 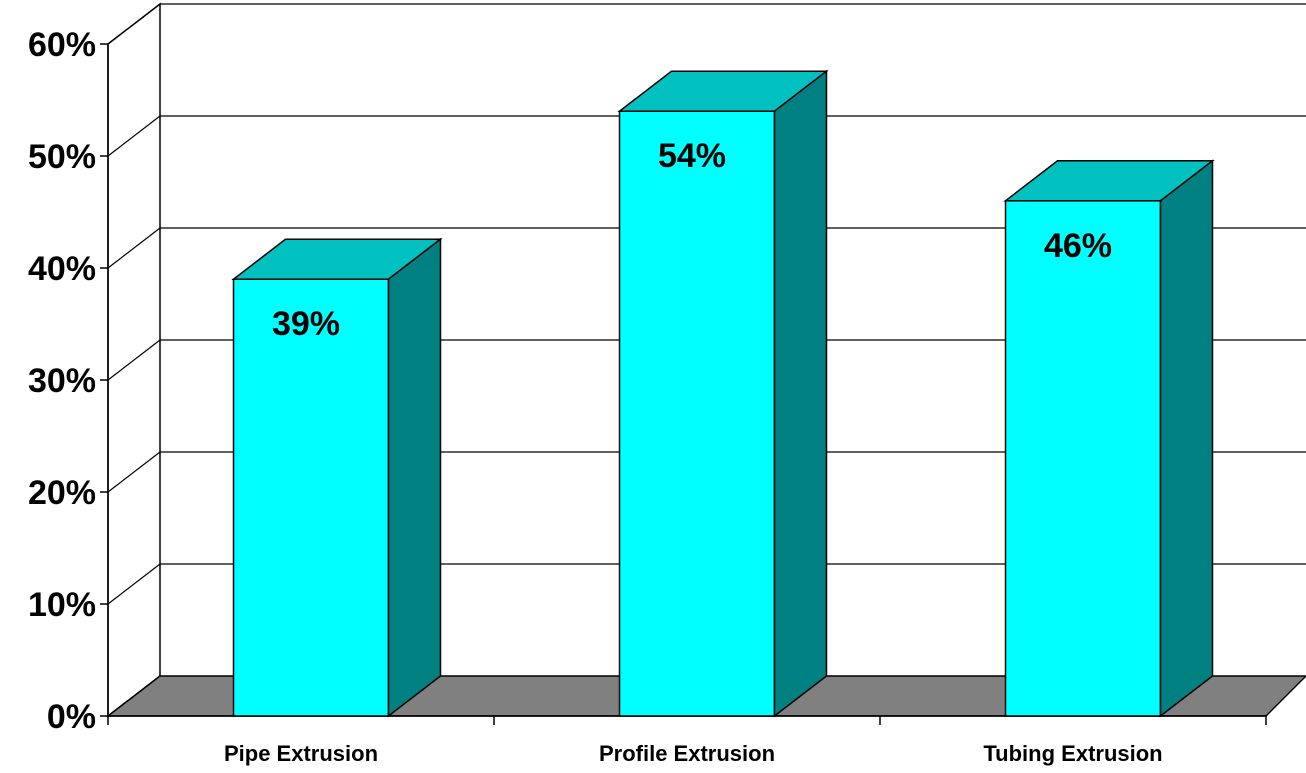 What do you see at coordinates (687, 753) in the screenshot?
I see `x-tick-label: Profile Extrusion` at bounding box center [687, 753].